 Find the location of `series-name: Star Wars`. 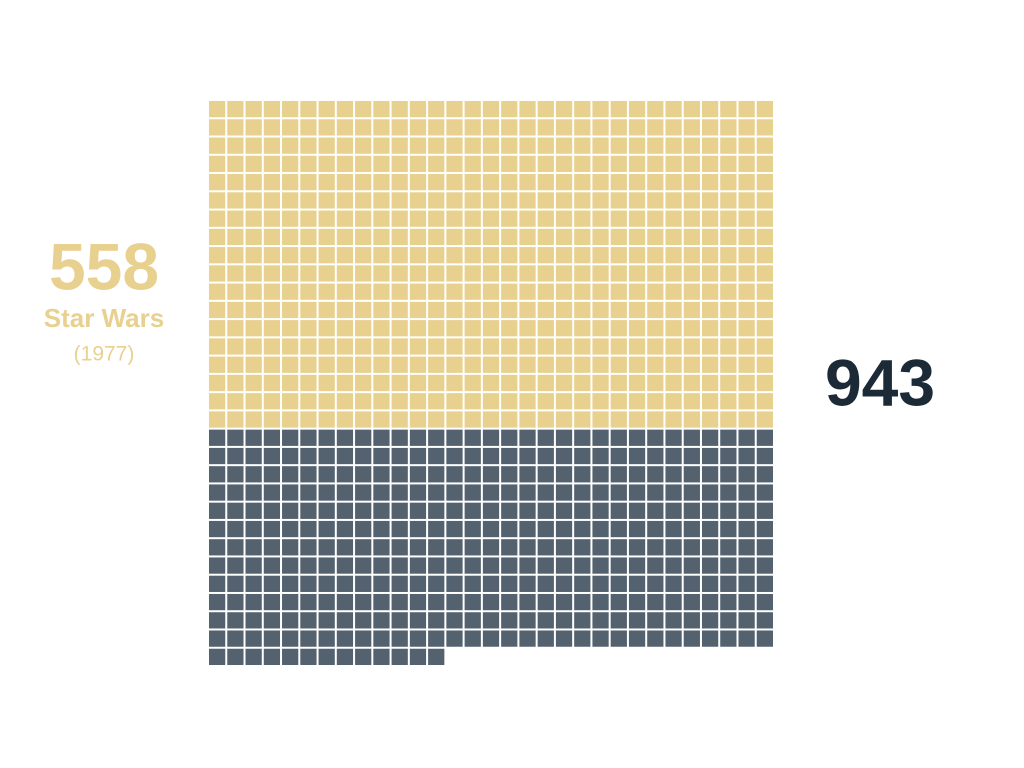

series-name: Star Wars is located at coordinates (104, 318).